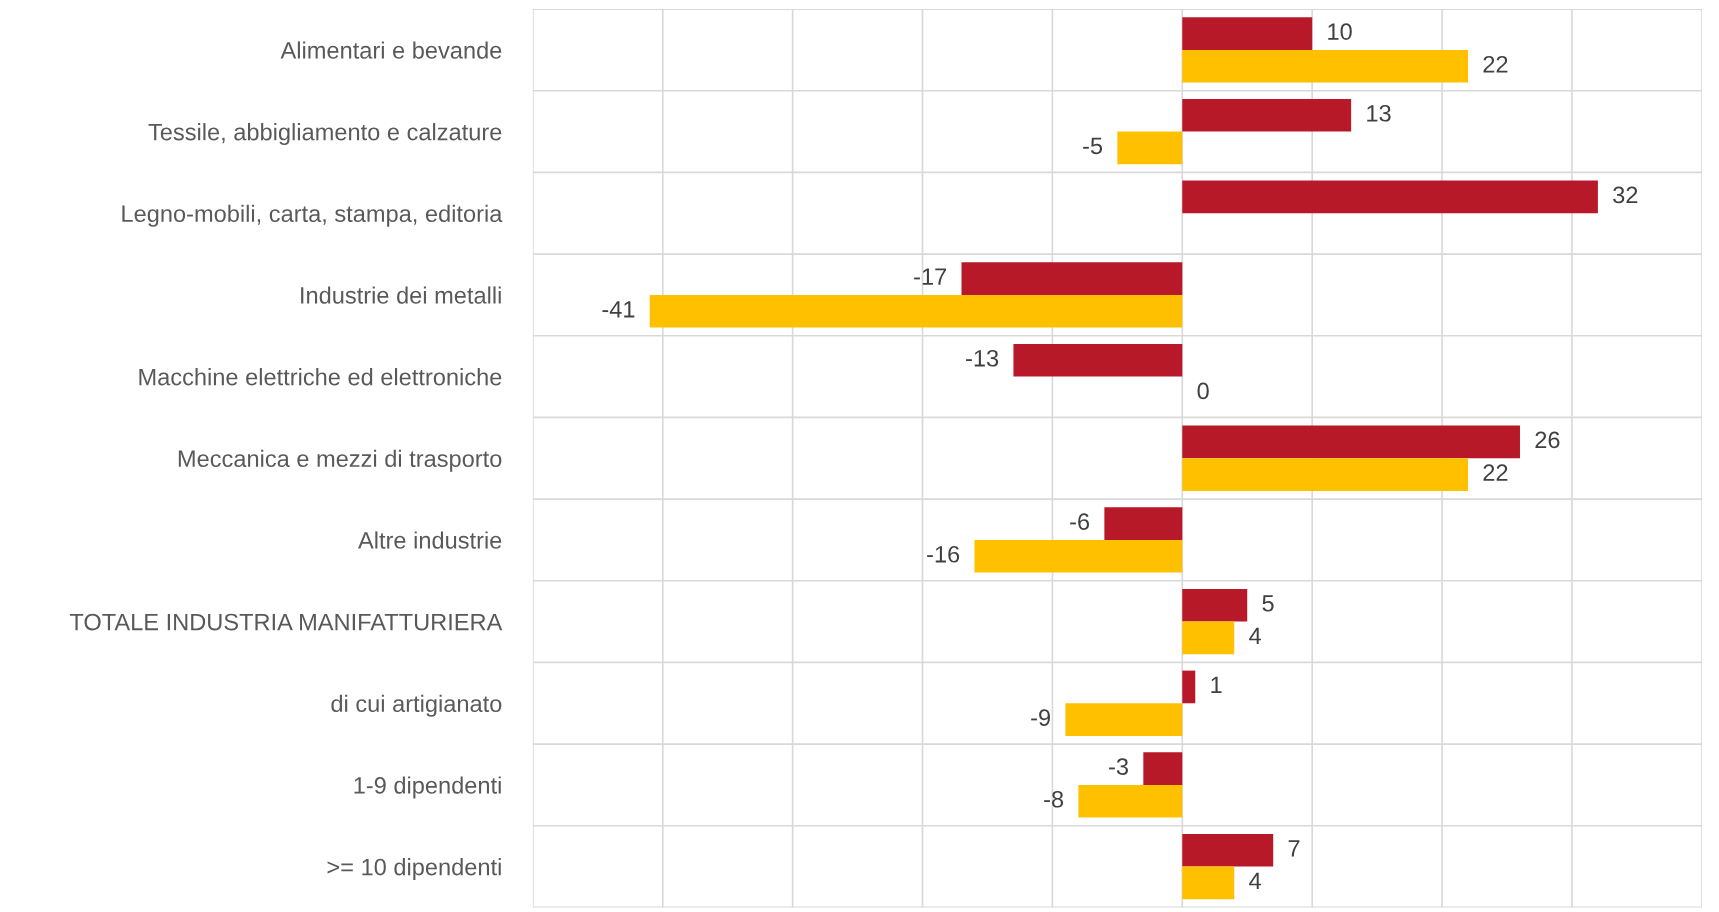 This screenshot has height=912, width=1719. What do you see at coordinates (427, 787) in the screenshot?
I see `y-tick-label: 1-9 dipendenti` at bounding box center [427, 787].